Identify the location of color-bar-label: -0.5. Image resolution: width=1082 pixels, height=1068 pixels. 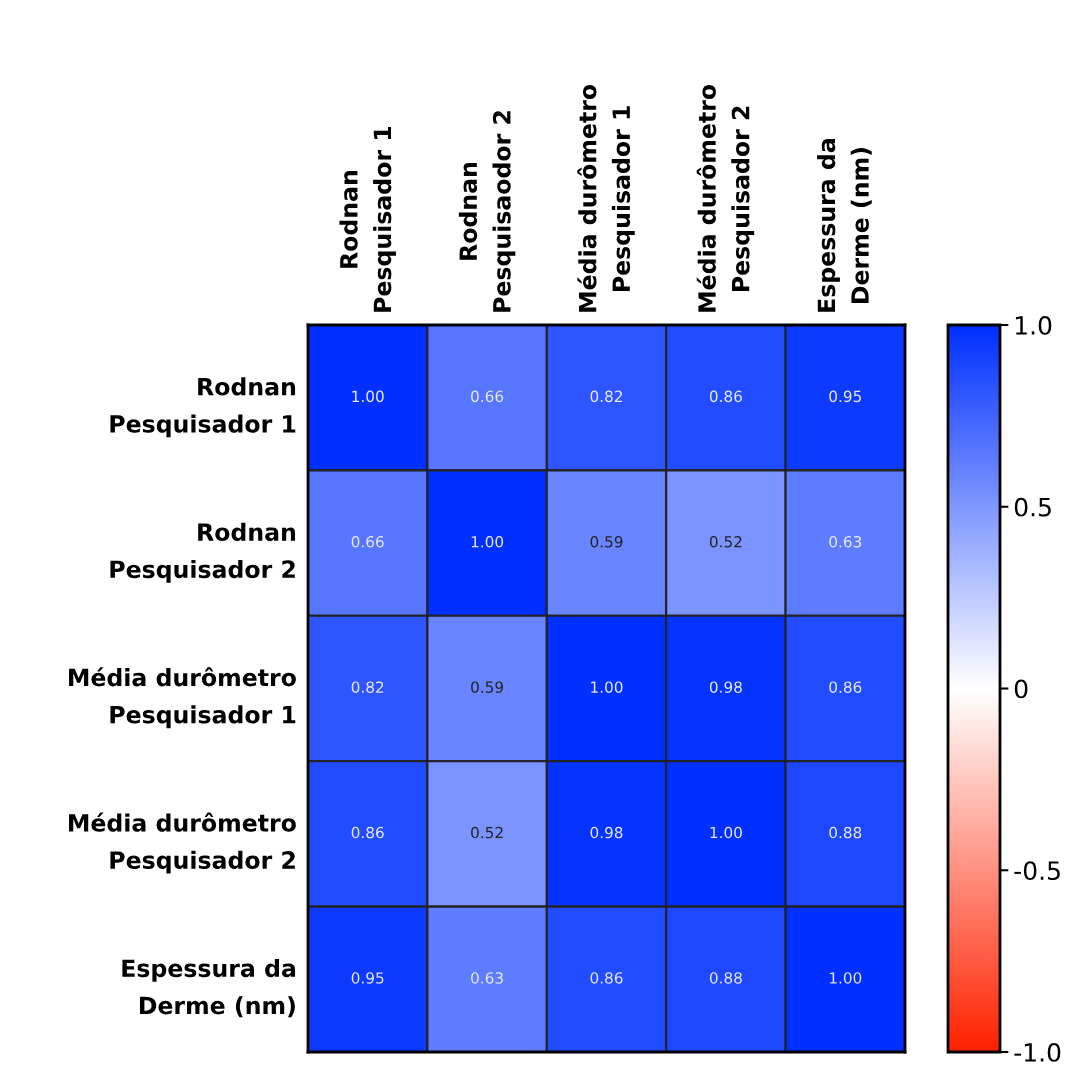
(1037, 871).